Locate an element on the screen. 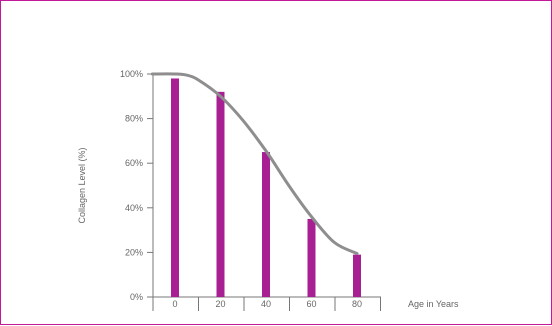  x-tick-label: 80 is located at coordinates (357, 304).